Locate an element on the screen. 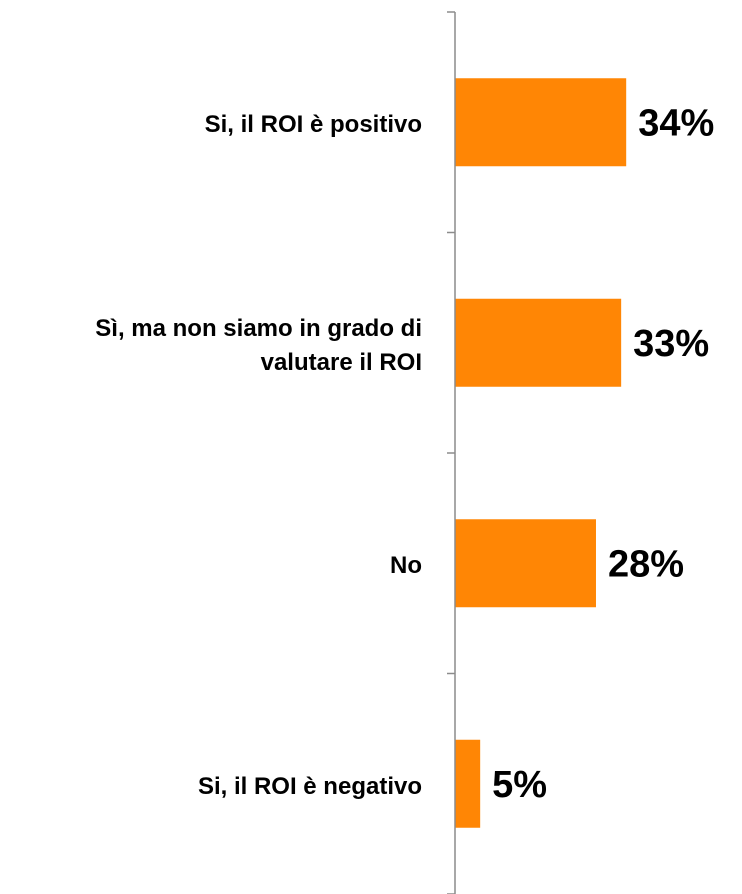 Image resolution: width=742 pixels, height=894 pixels. value-label: 34% is located at coordinates (676, 123).